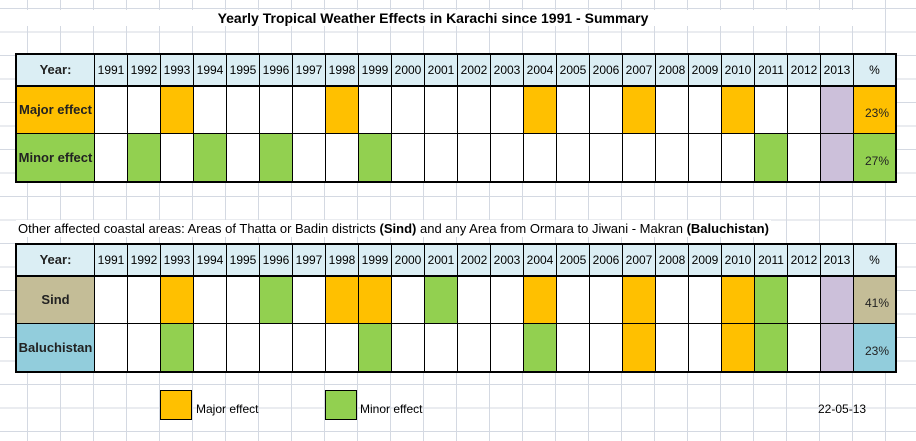  I want to click on year-header-cell: 1995, so click(243, 261).